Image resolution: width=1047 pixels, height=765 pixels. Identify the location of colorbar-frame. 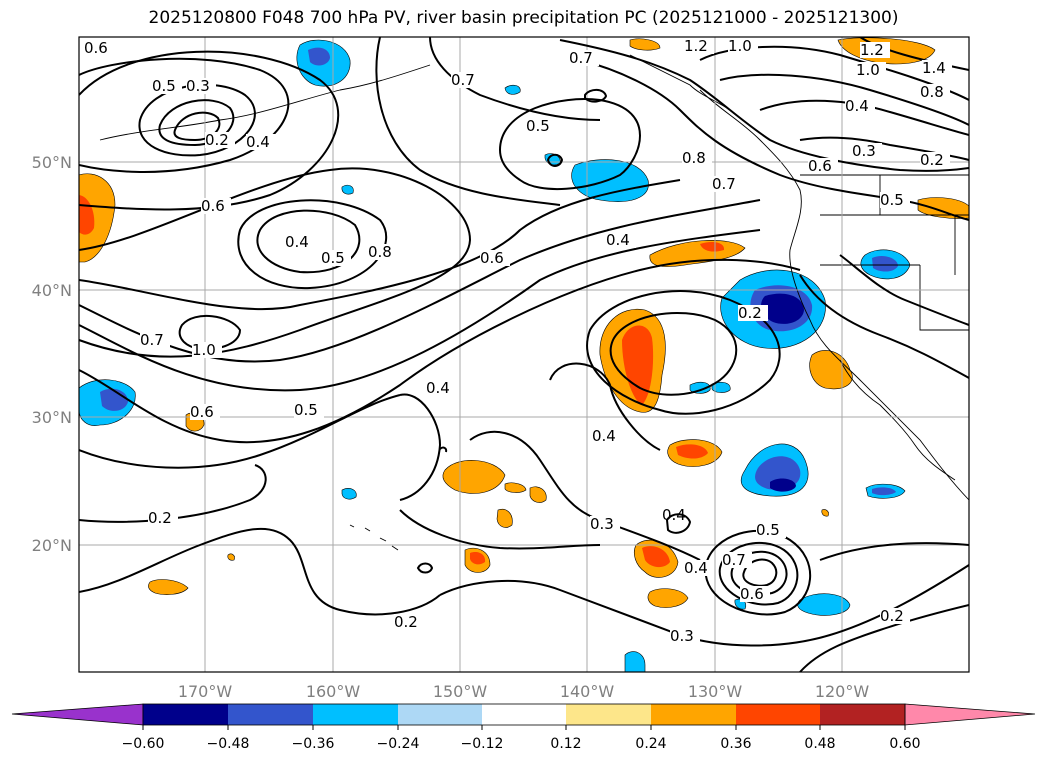
(524, 714).